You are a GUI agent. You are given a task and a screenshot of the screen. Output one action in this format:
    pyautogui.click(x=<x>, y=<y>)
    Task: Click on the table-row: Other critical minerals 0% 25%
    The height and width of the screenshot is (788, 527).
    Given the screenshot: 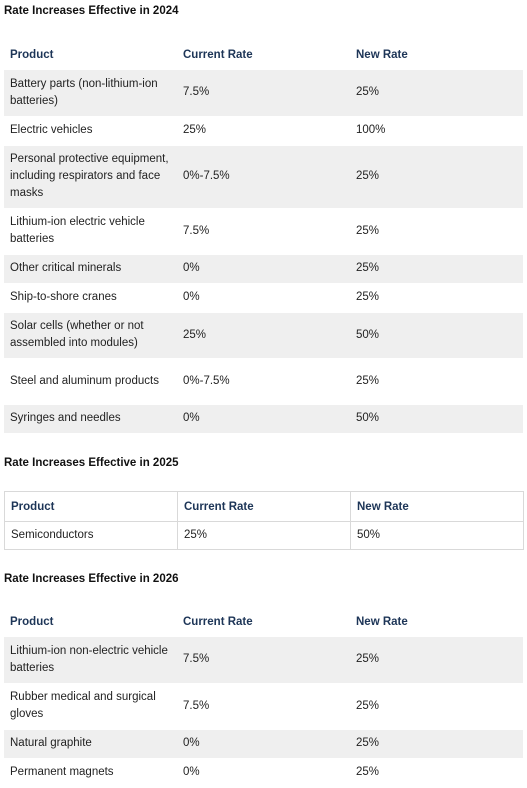 What is the action you would take?
    pyautogui.click(x=263, y=269)
    